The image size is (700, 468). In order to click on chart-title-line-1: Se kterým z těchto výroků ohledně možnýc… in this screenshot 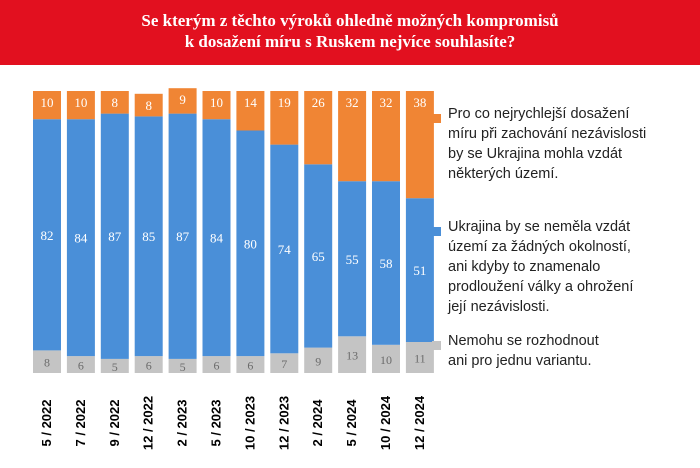, I will do `click(350, 20)`.